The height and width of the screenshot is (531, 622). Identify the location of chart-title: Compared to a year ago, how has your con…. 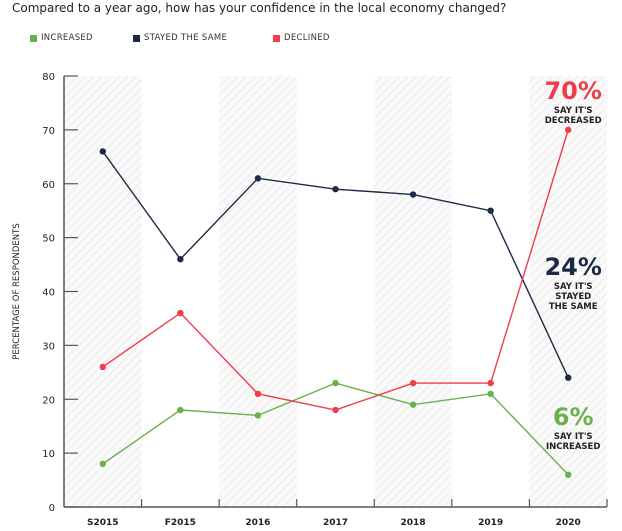
(259, 8).